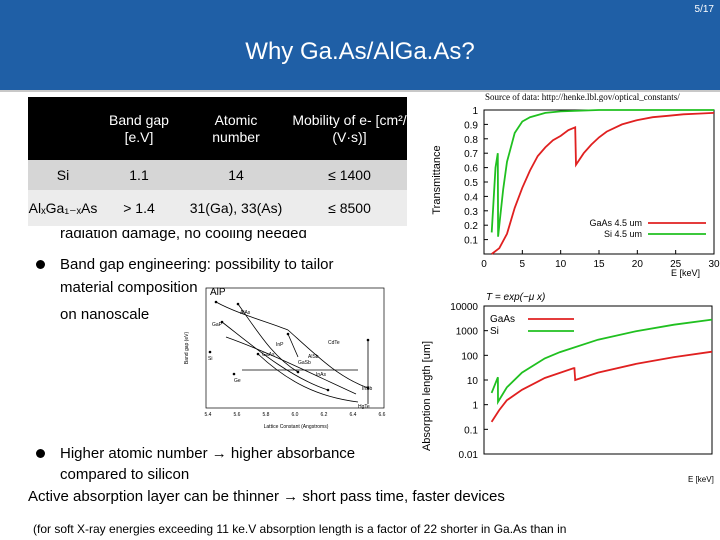 The height and width of the screenshot is (540, 720). What do you see at coordinates (349, 128) in the screenshot?
I see `table-header-cell: Mobility of e- [cm²/ (V·s)]` at bounding box center [349, 128].